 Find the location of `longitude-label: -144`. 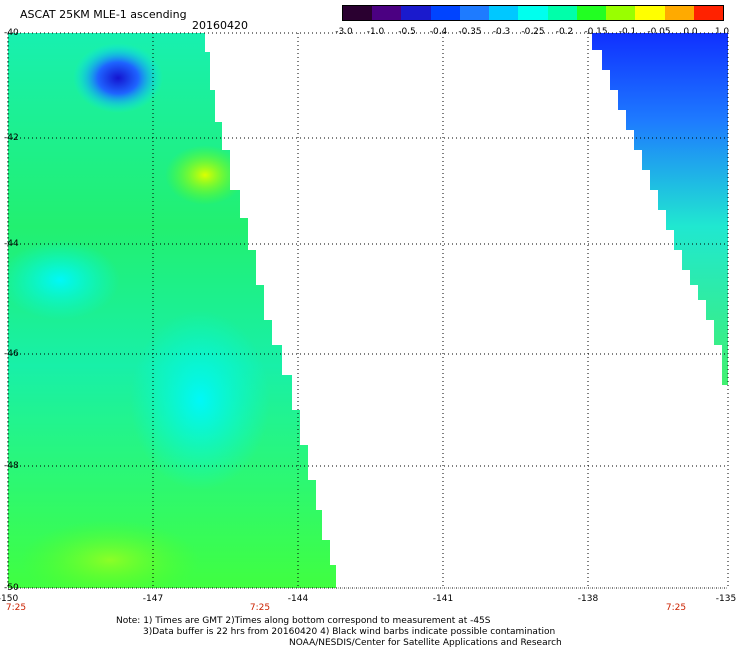

longitude-label: -144 is located at coordinates (298, 599).